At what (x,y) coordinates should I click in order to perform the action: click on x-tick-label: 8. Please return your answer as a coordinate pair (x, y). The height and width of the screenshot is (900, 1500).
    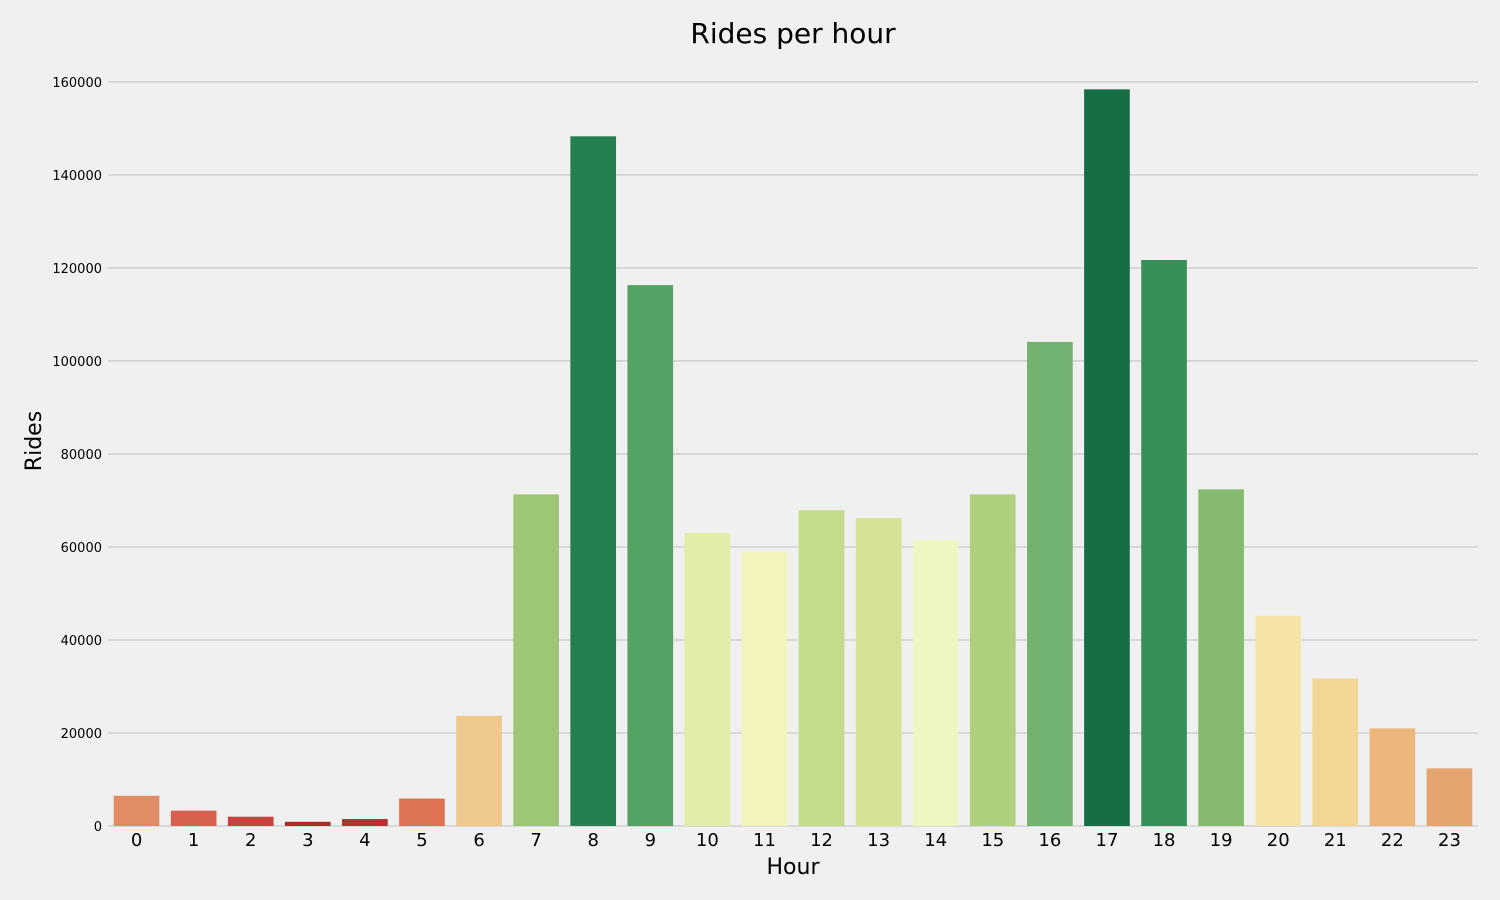
    Looking at the image, I should click on (592, 840).